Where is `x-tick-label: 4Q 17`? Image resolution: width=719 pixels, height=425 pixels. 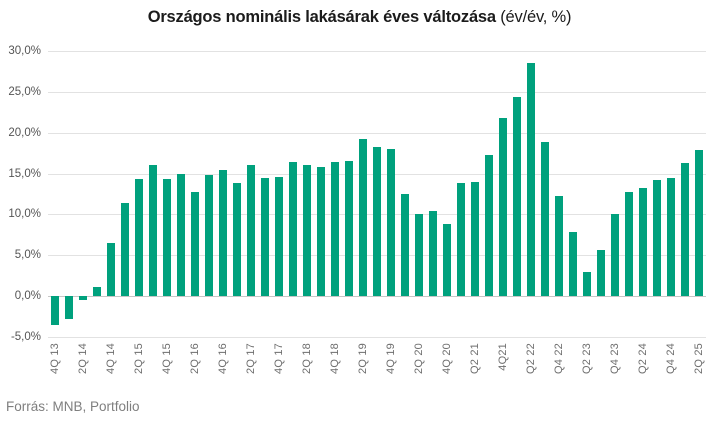
x-tick-label: 4Q 17 is located at coordinates (278, 358).